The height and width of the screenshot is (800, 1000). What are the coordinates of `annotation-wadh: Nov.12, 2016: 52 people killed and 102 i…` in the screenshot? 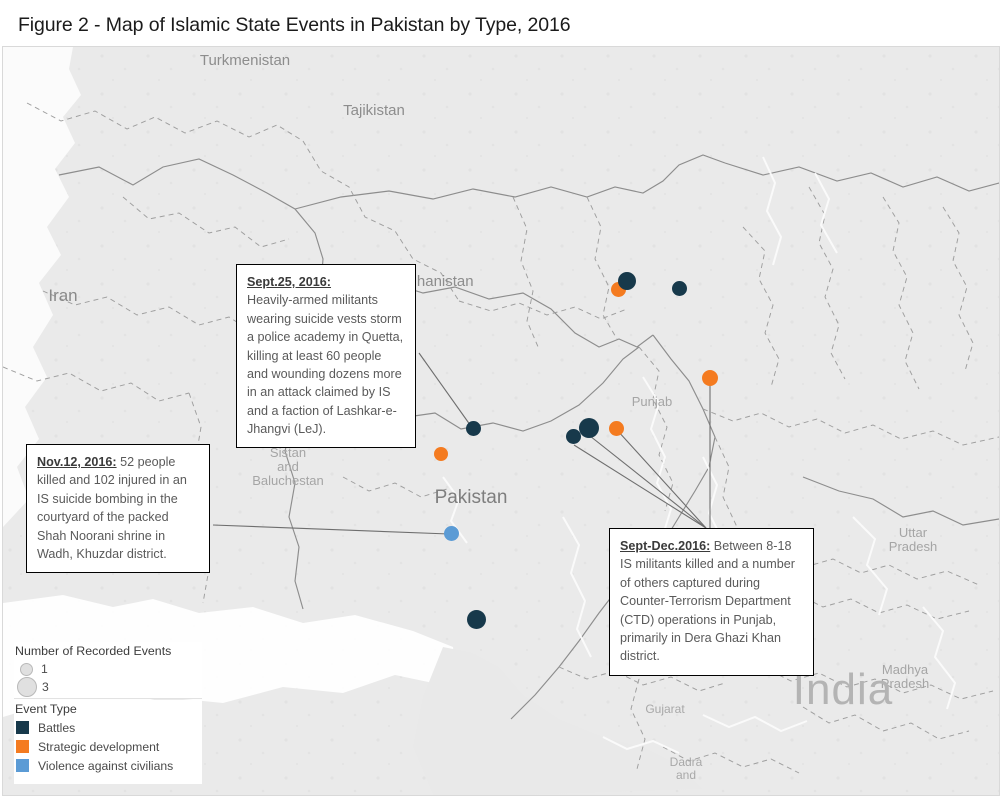 It's located at (118, 509).